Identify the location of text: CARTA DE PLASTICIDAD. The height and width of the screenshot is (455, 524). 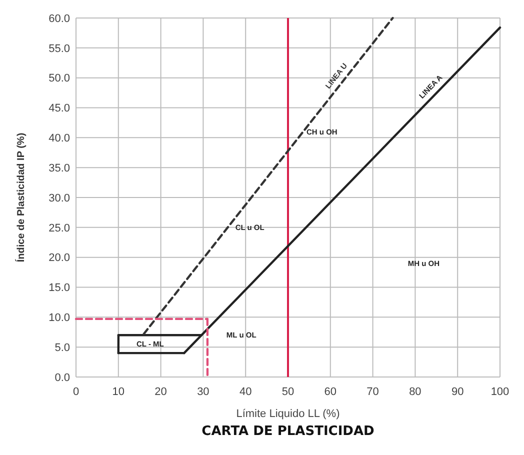
(288, 431).